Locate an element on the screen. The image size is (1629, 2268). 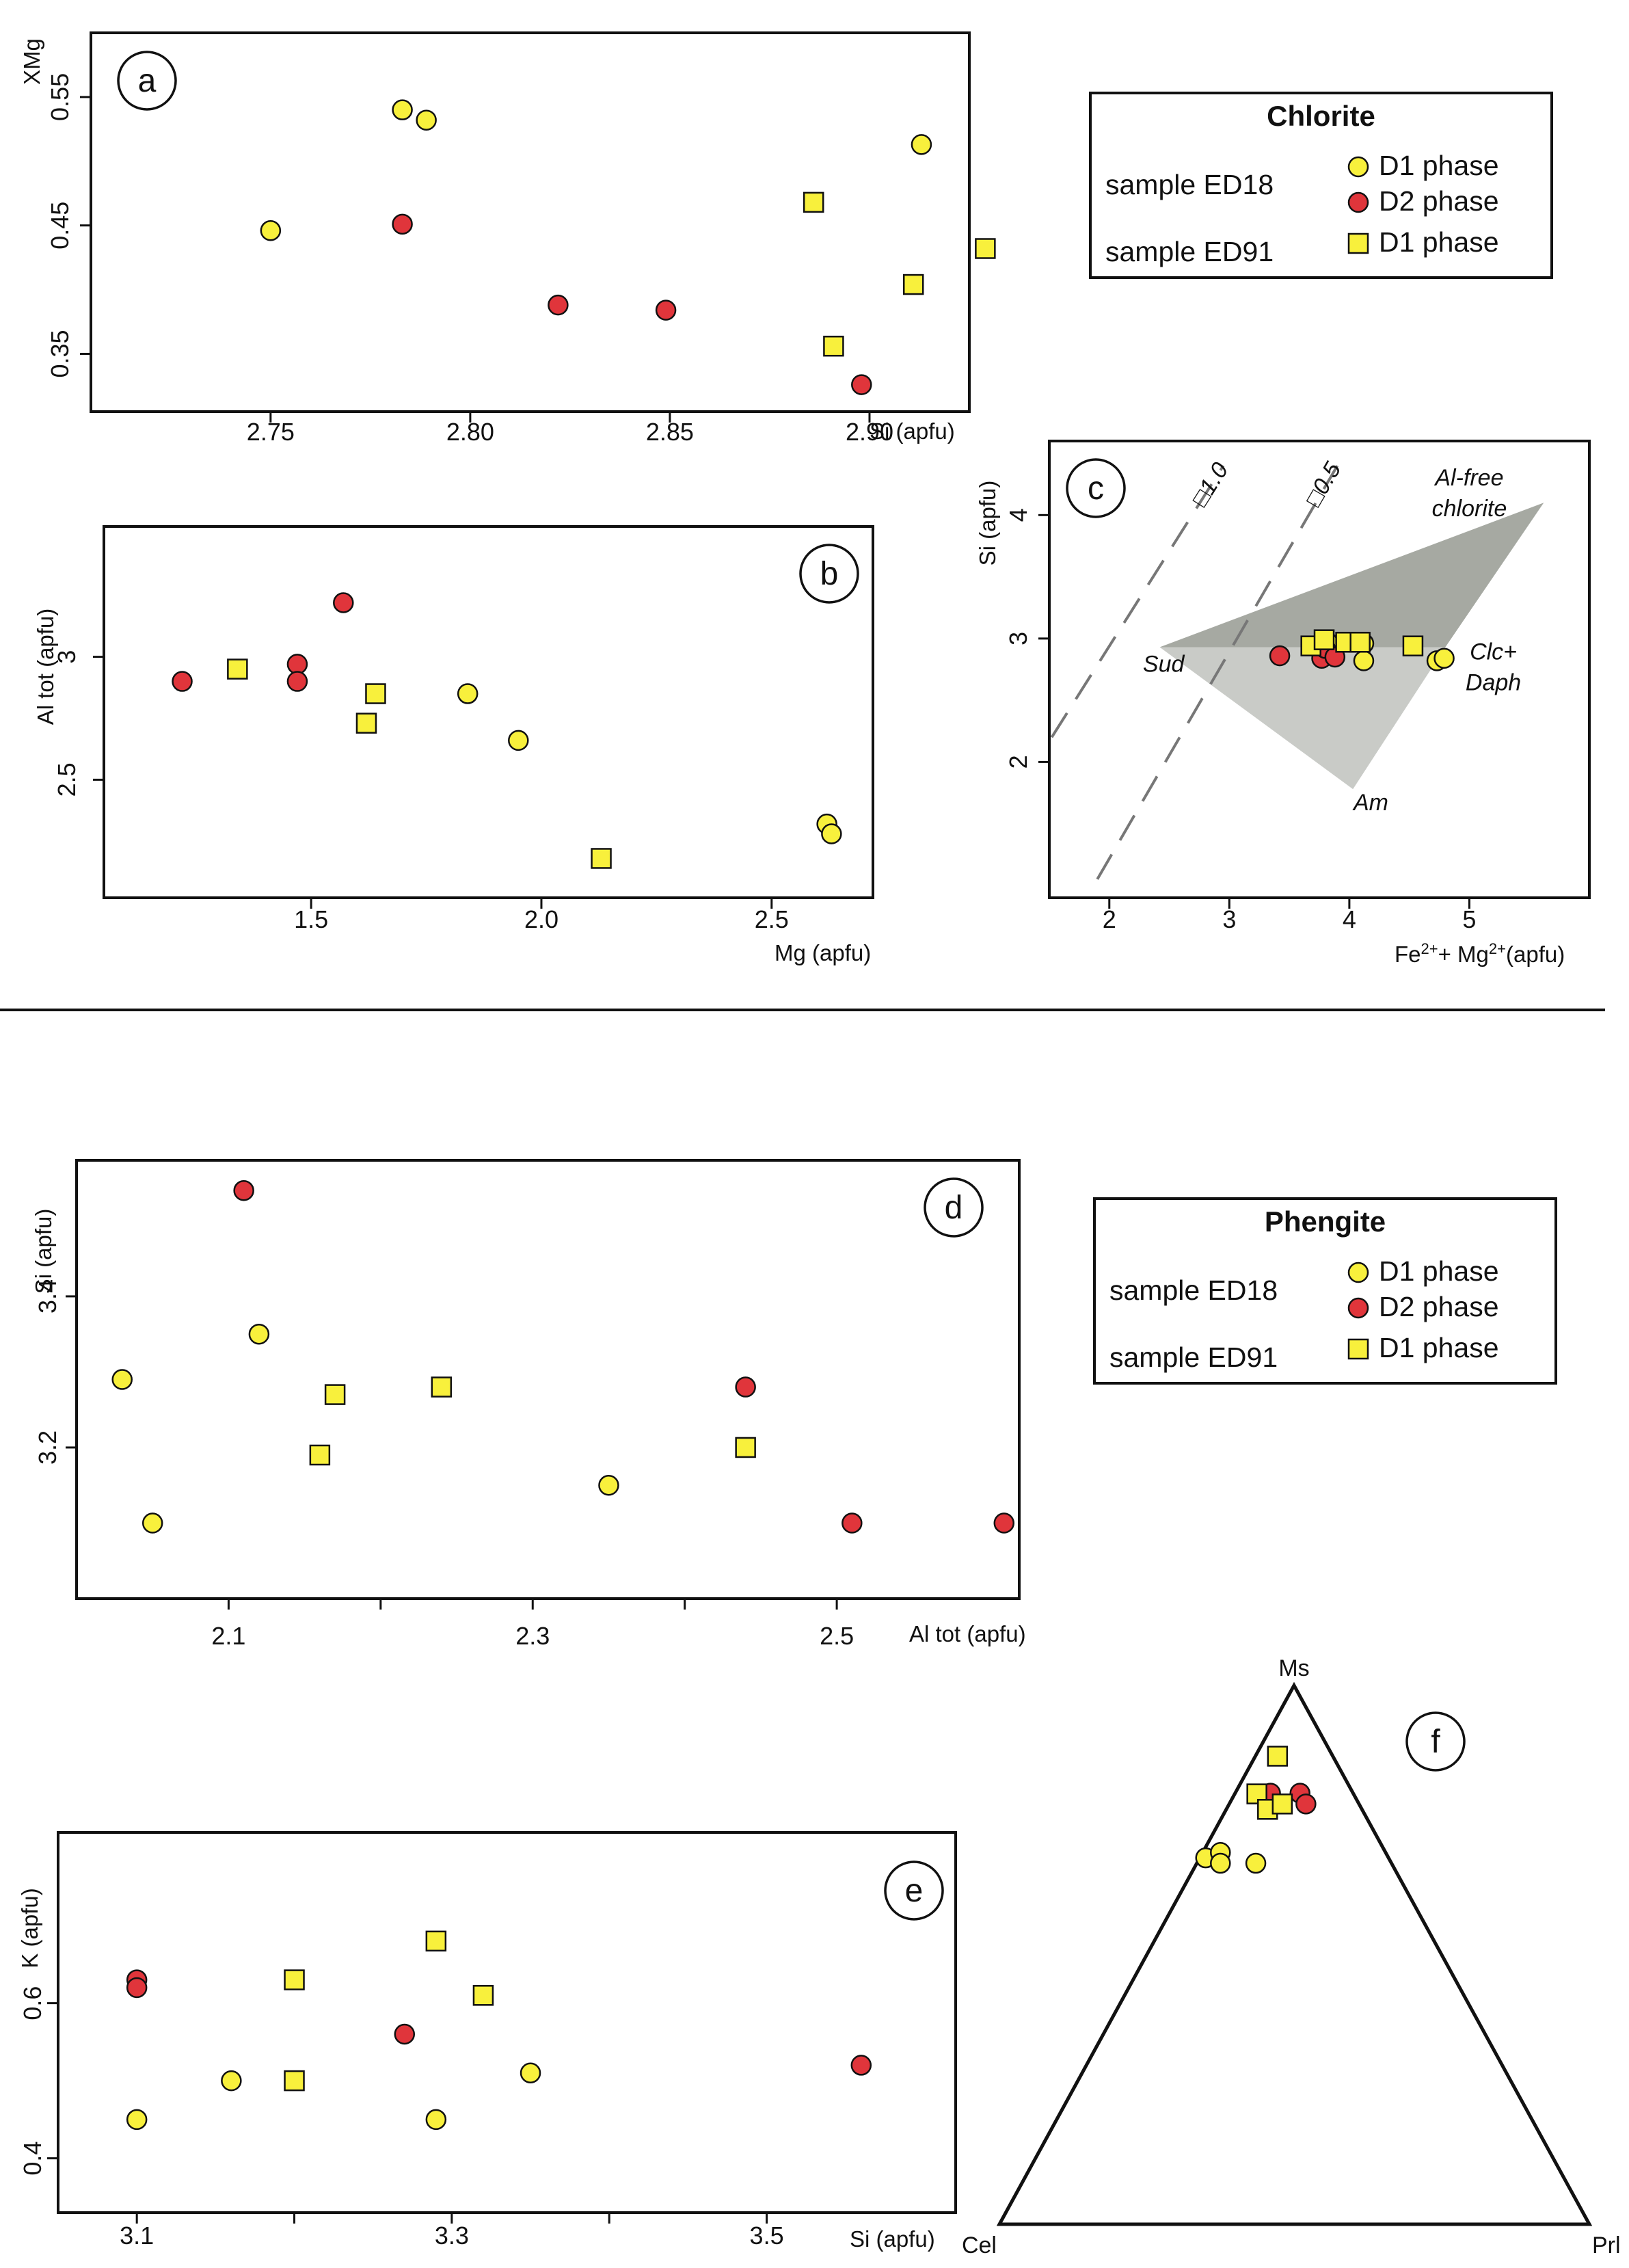
x-axis-label: Al tot (apfu) is located at coordinates (967, 1633).